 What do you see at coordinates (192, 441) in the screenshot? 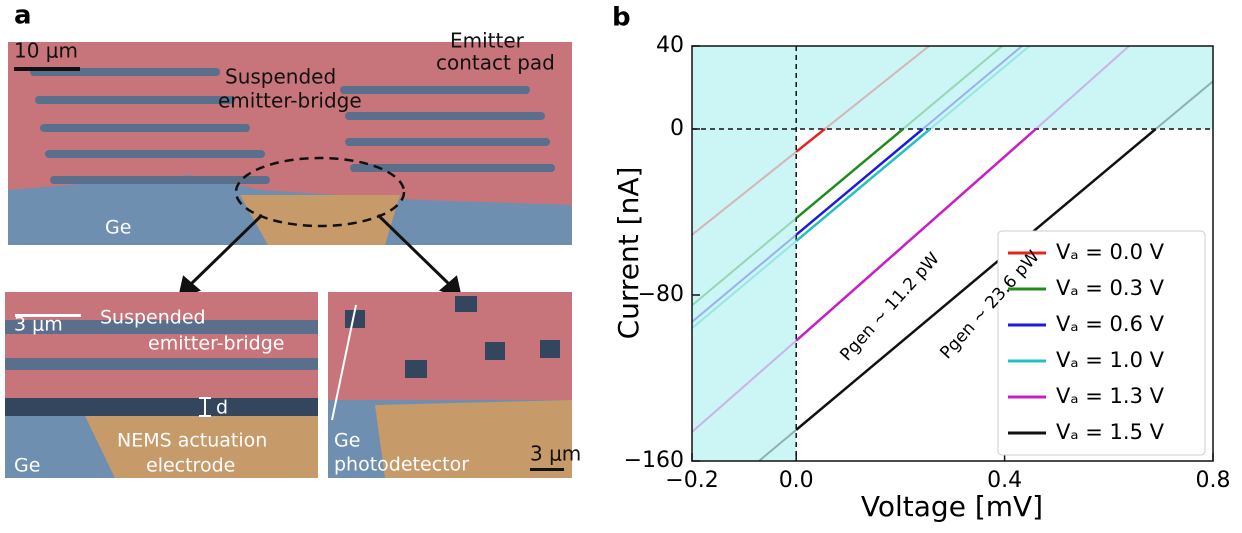
I see `electrode-label: NEMS actuation` at bounding box center [192, 441].